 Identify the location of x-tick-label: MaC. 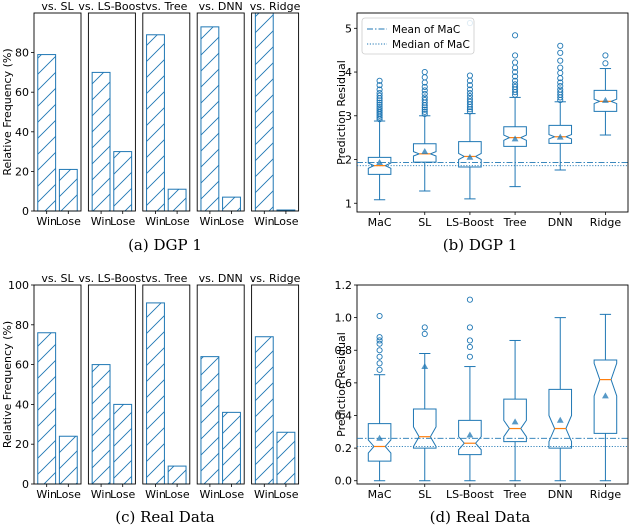
(380, 222).